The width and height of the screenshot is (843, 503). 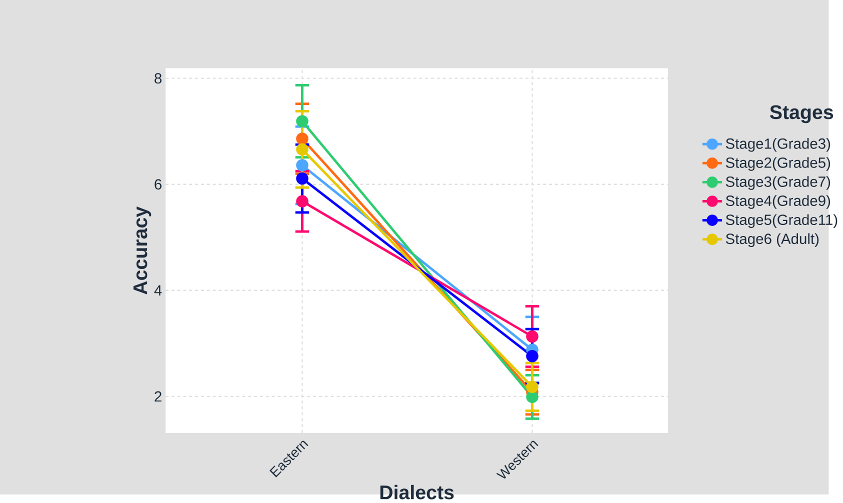 I want to click on legend-label: Stage5(Grade11), so click(x=782, y=221).